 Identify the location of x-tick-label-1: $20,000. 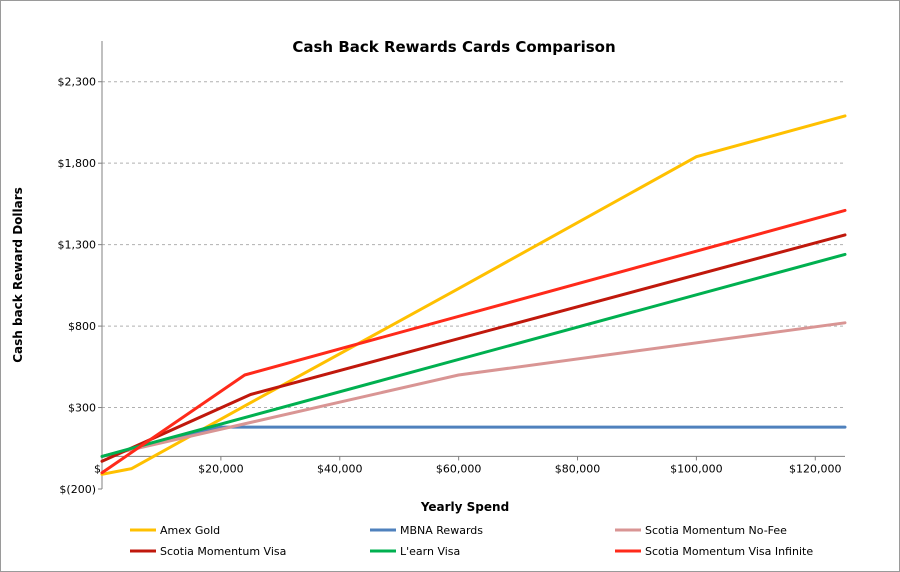
(221, 468).